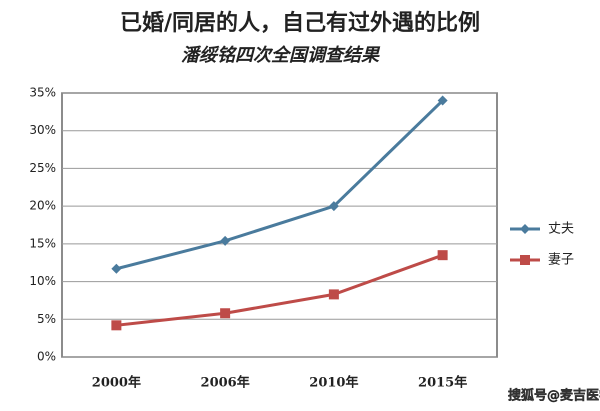 This screenshot has height=411, width=600. I want to click on y-tick-label: 30%, so click(42, 130).